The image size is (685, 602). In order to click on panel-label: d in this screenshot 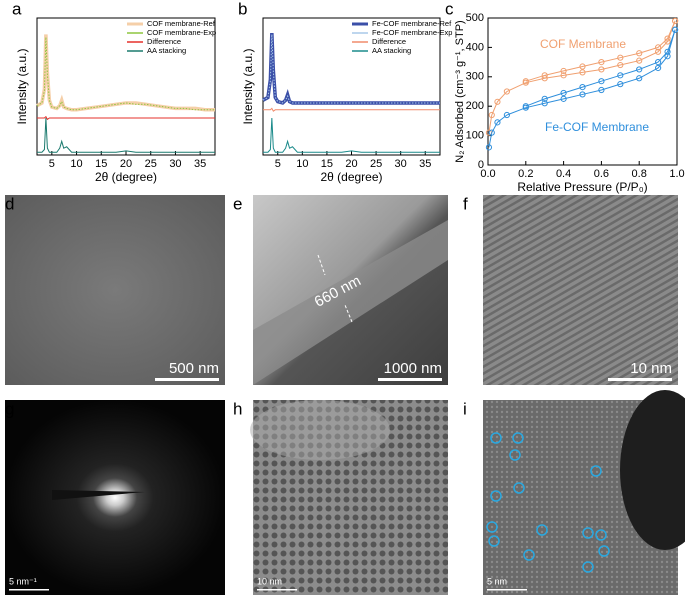, I will do `click(9, 203)`.